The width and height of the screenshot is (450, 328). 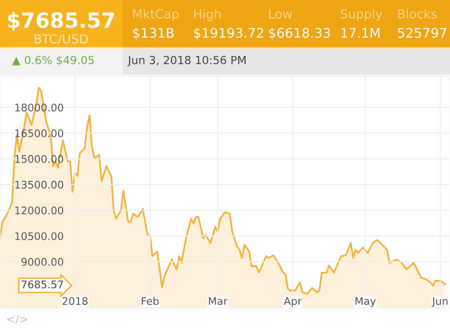 What do you see at coordinates (299, 34) in the screenshot?
I see `text: $6618.33` at bounding box center [299, 34].